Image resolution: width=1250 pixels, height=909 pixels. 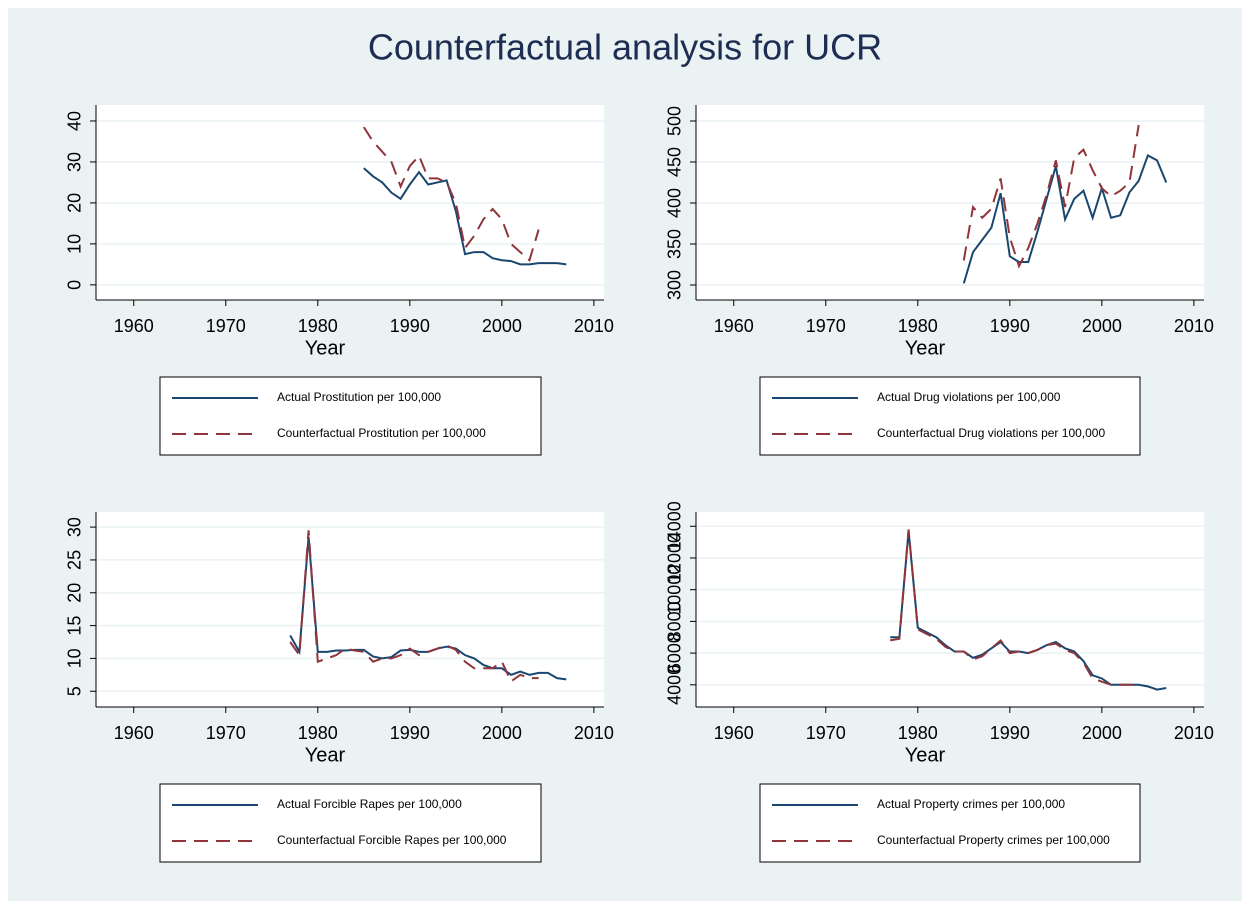 I want to click on y-tick-label: 6000, so click(x=675, y=653).